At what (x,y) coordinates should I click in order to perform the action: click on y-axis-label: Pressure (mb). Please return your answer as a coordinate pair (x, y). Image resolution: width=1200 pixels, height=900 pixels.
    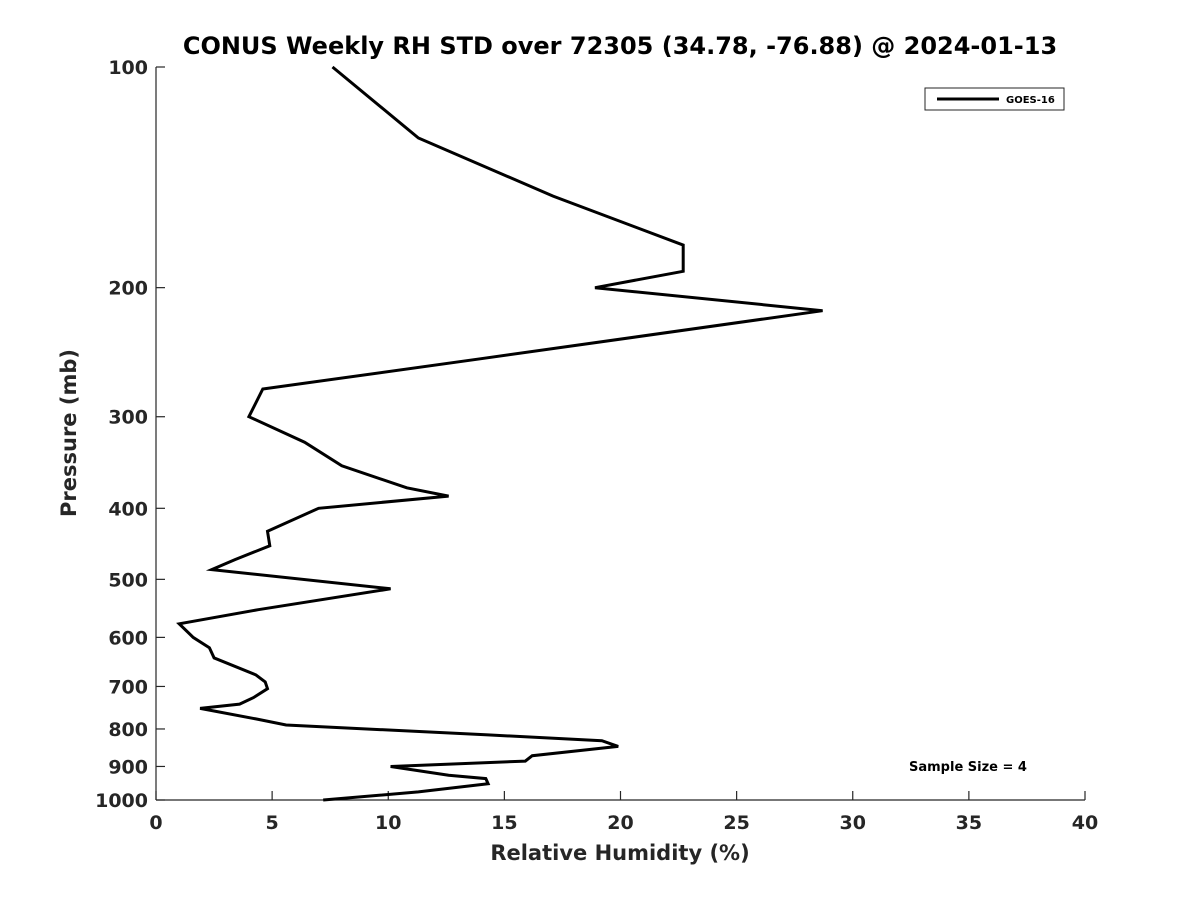
    Looking at the image, I should click on (69, 433).